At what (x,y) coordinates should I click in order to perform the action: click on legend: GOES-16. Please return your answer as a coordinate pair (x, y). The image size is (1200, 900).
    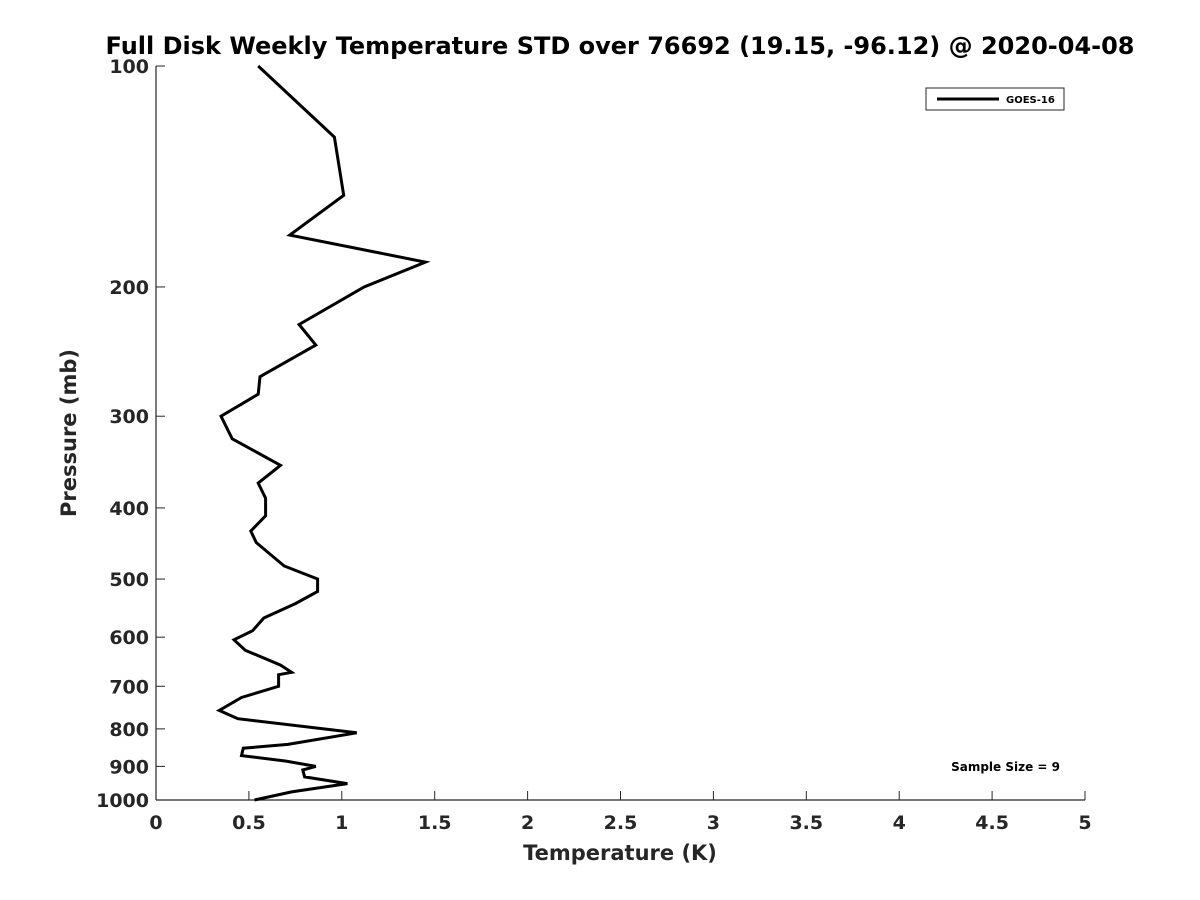
    Looking at the image, I should click on (995, 99).